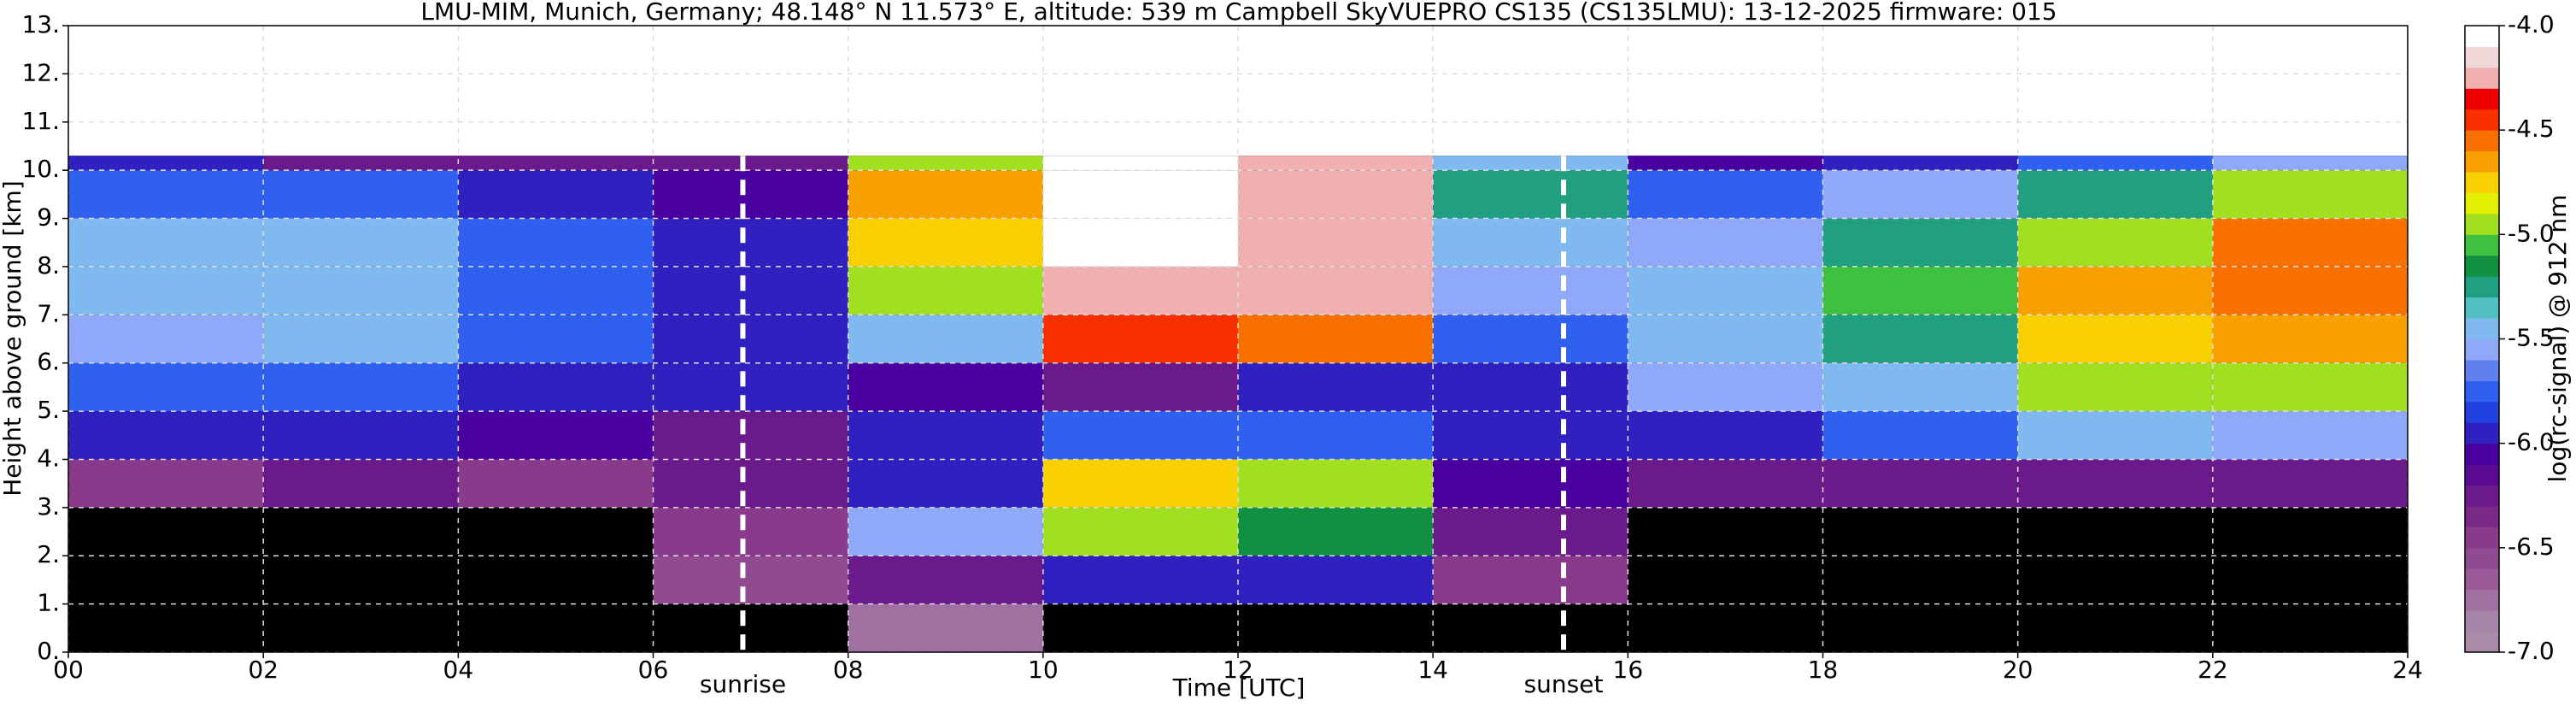  Describe the element at coordinates (2531, 129) in the screenshot. I see `colorbar-tick-label: -4.5` at that location.